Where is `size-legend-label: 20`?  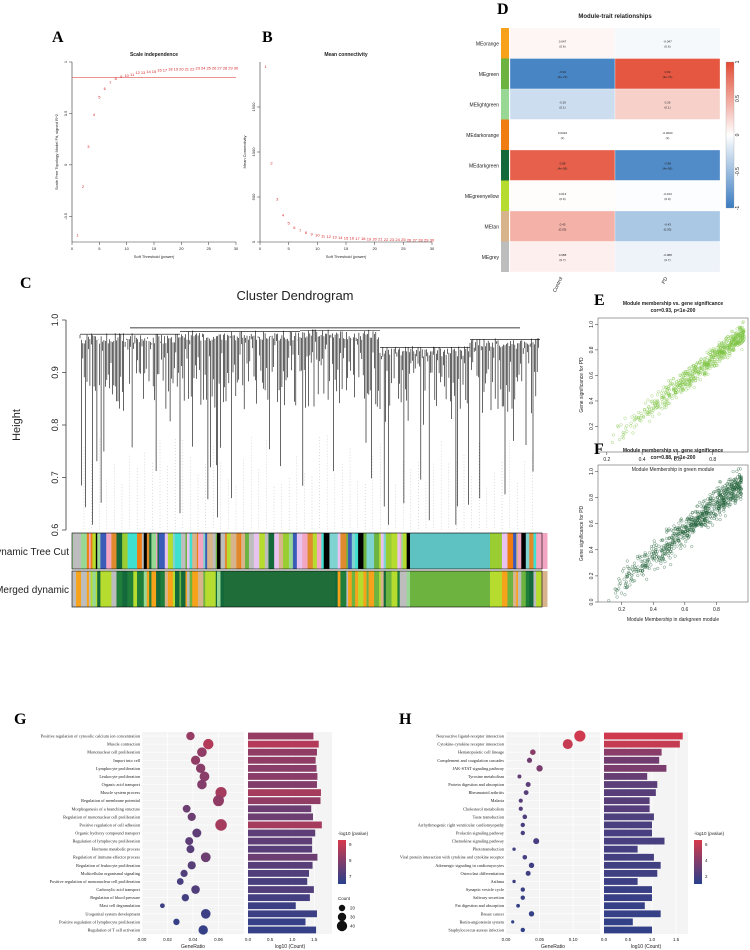
size-legend-label: 20 is located at coordinates (353, 908).